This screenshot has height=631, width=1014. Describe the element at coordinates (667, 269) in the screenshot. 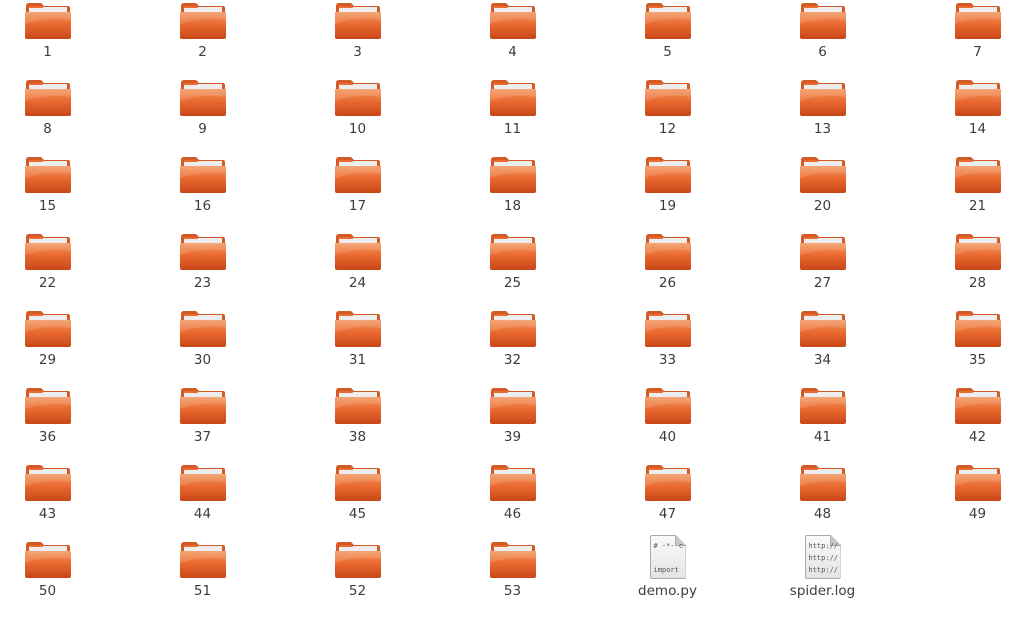

I see `folder-item: 26` at that location.